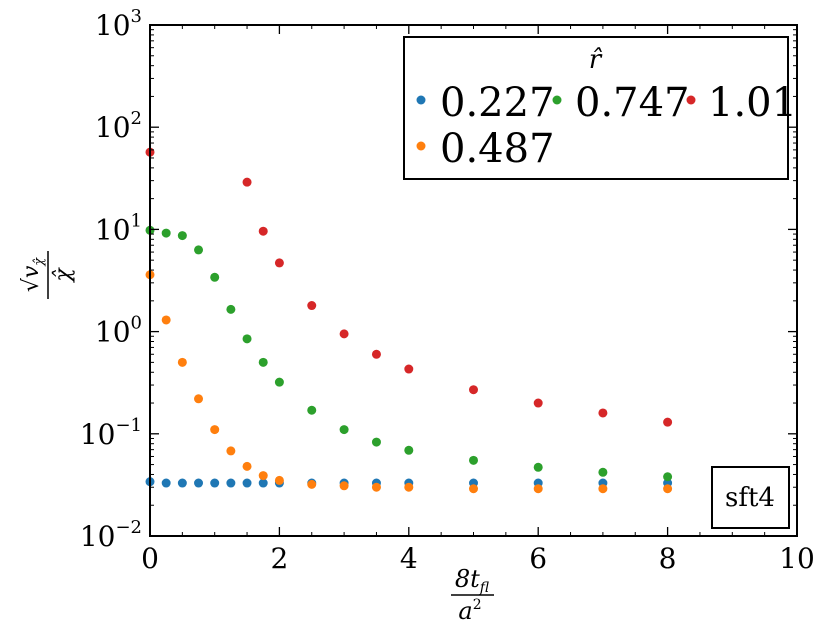 The width and height of the screenshot is (839, 629). I want to click on y-tick-label: 10⁰, so click(118, 331).